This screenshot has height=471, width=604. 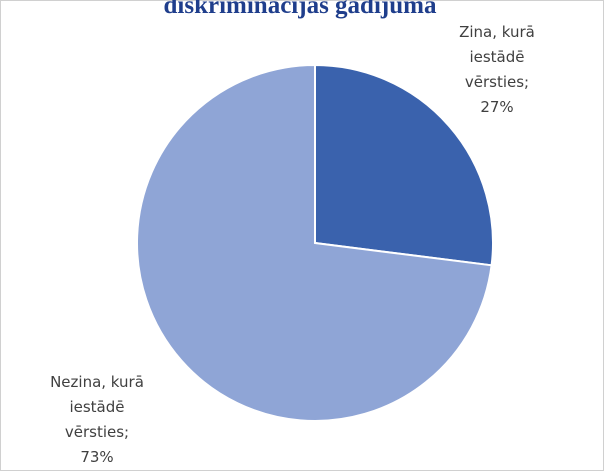 I want to click on data-label: Zina, kurā iestādē vērsties; 27%, so click(x=497, y=70).